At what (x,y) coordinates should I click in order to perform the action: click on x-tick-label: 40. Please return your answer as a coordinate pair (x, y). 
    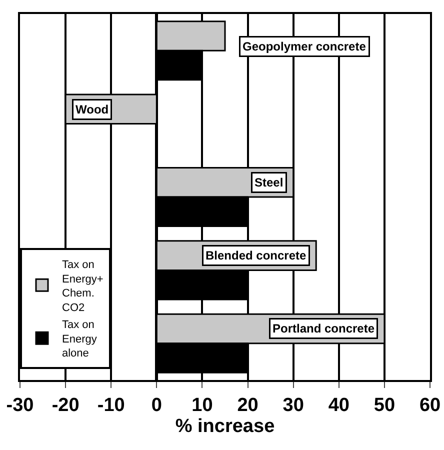
    Looking at the image, I should click on (339, 405).